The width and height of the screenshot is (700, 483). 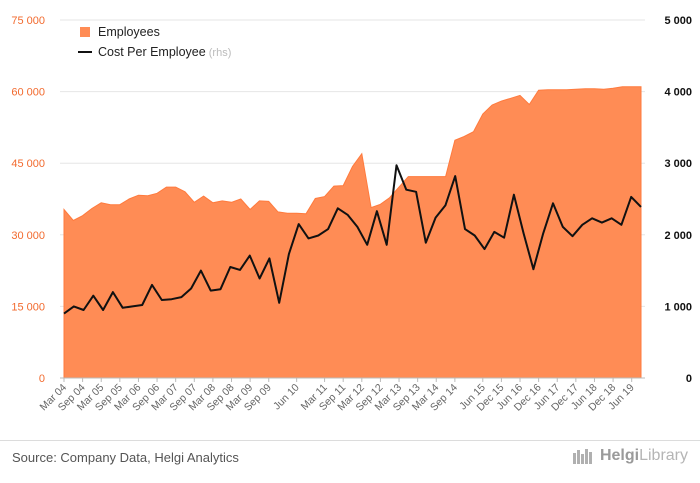 What do you see at coordinates (350, 440) in the screenshot?
I see `footer-divider` at bounding box center [350, 440].